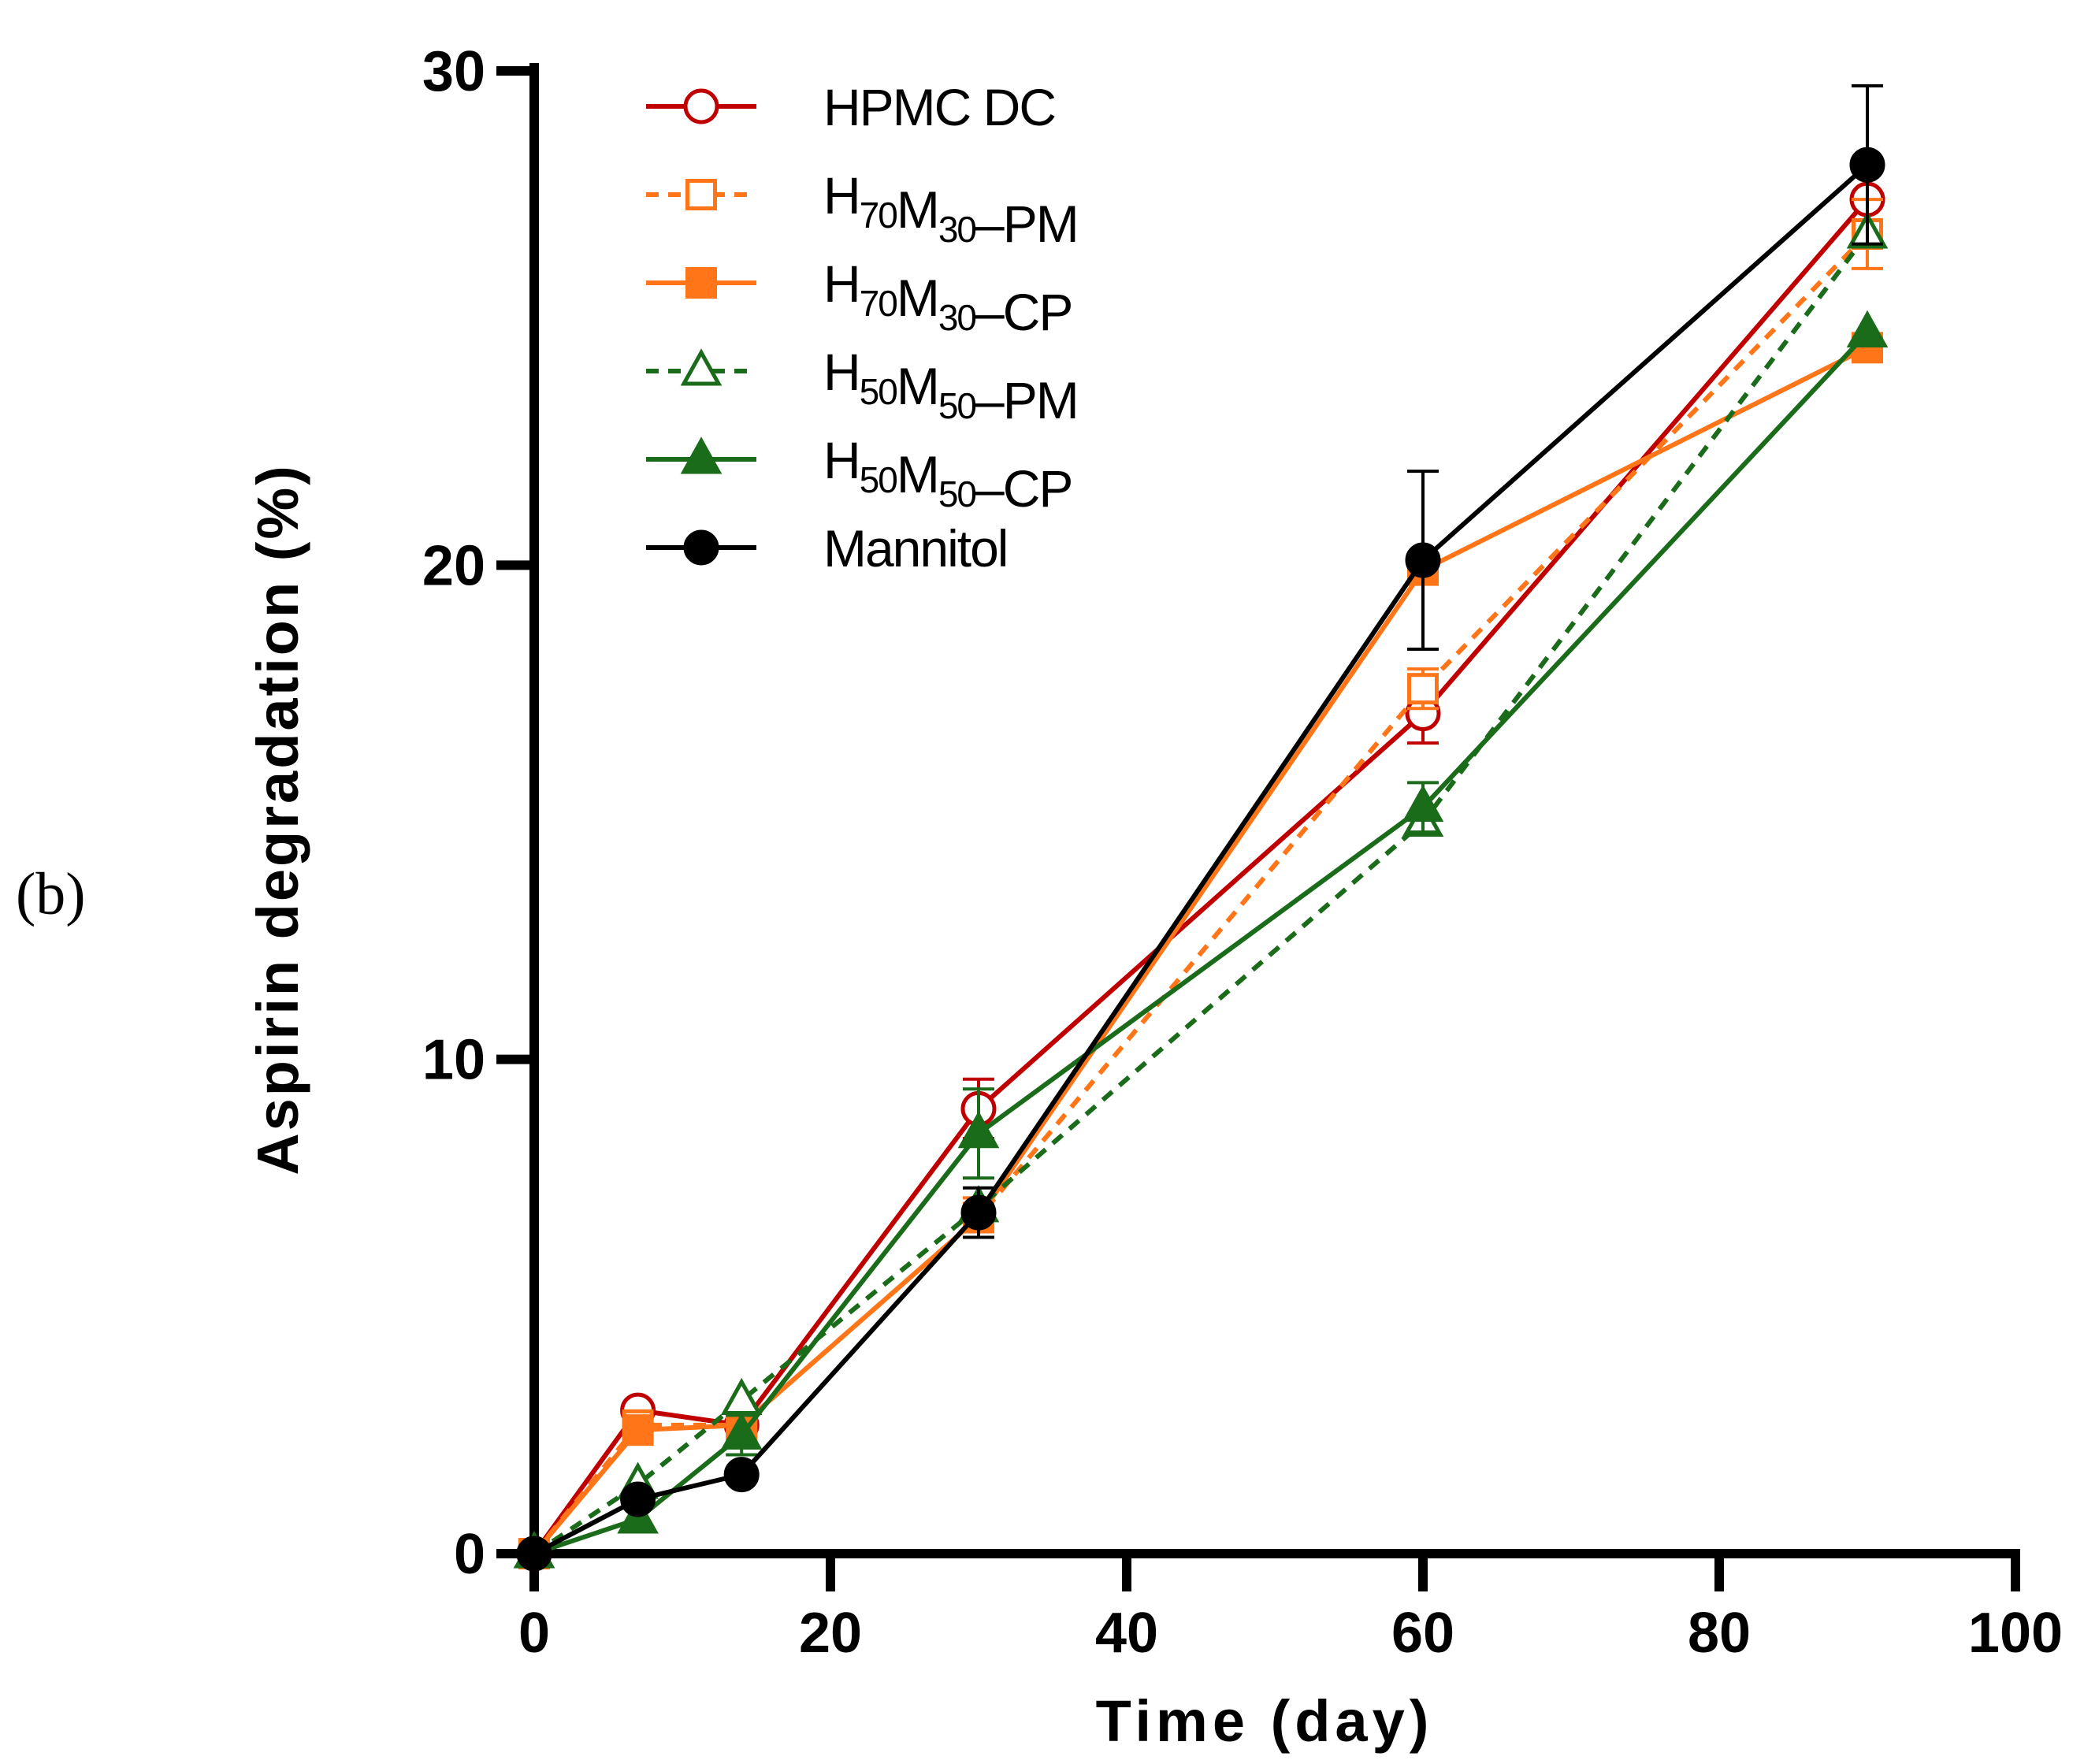 The height and width of the screenshot is (1764, 2084). I want to click on y-tick-label: 10, so click(453, 1060).